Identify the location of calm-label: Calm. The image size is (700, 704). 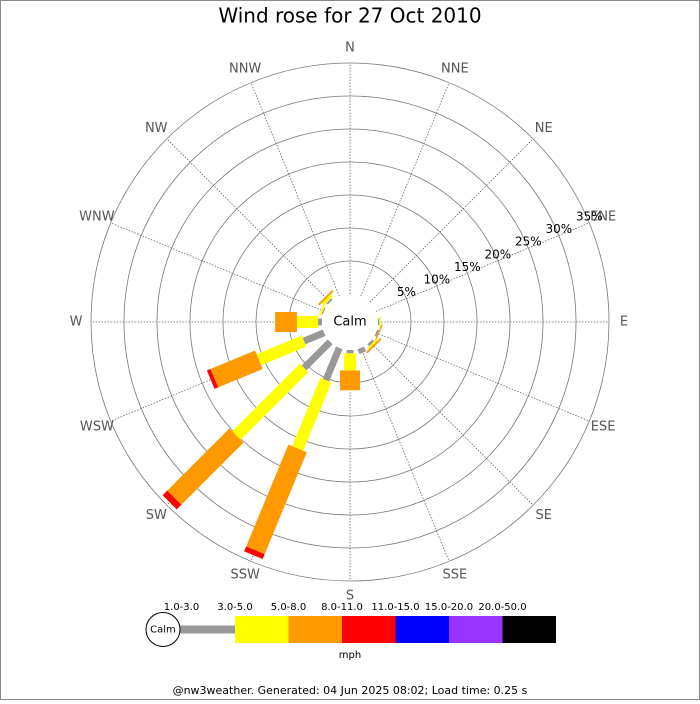
(349, 322).